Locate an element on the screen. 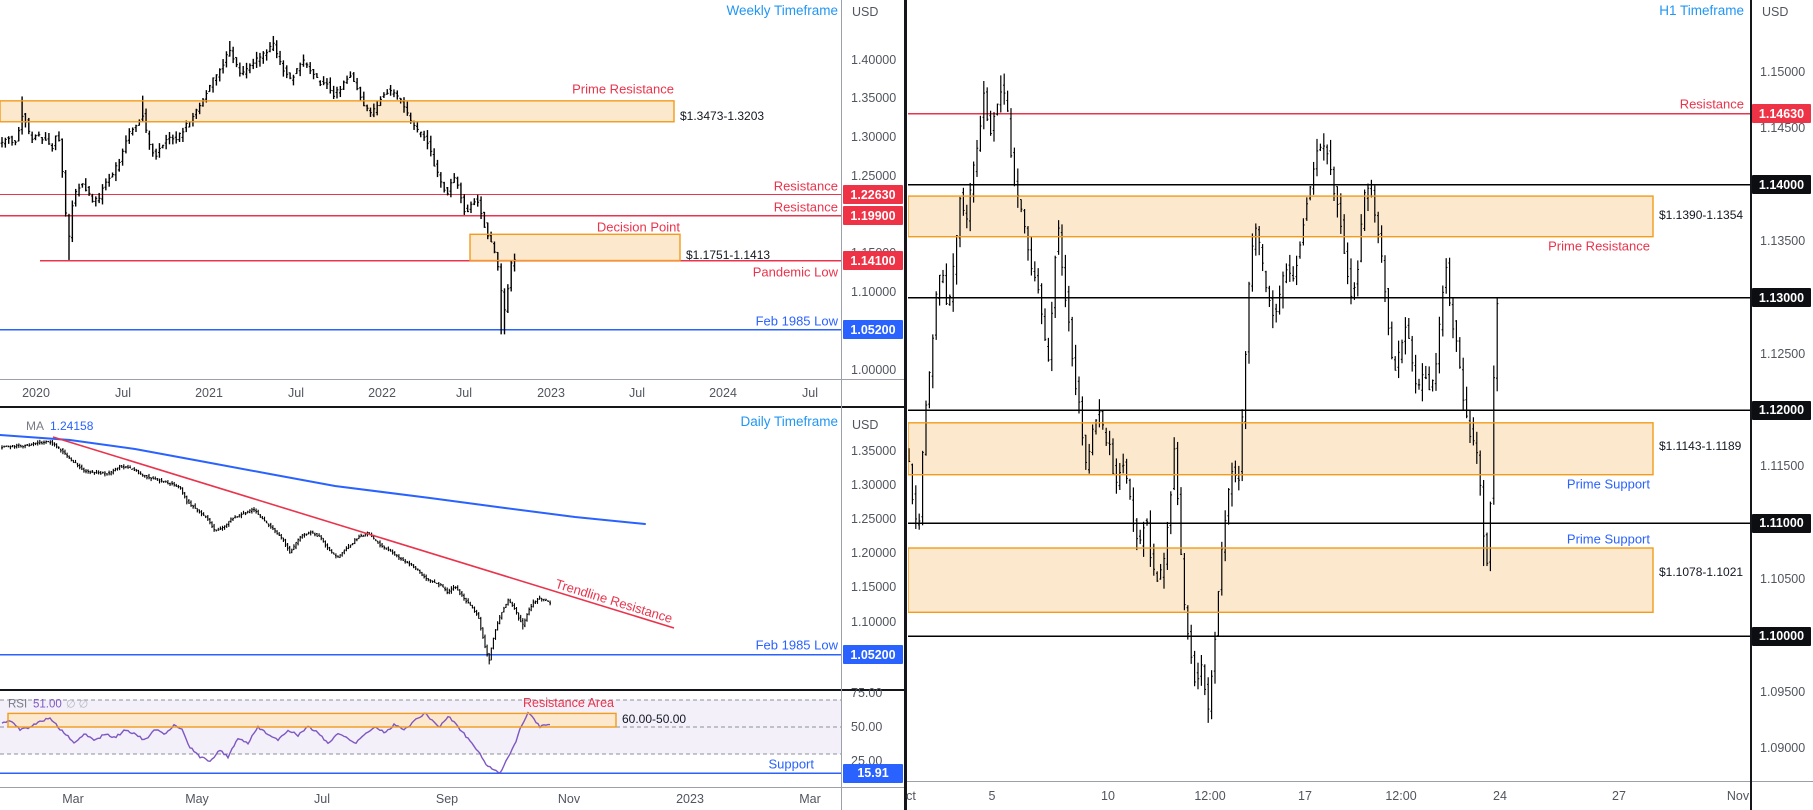 This screenshot has height=810, width=1813. left-price-axis-border is located at coordinates (841, 405).